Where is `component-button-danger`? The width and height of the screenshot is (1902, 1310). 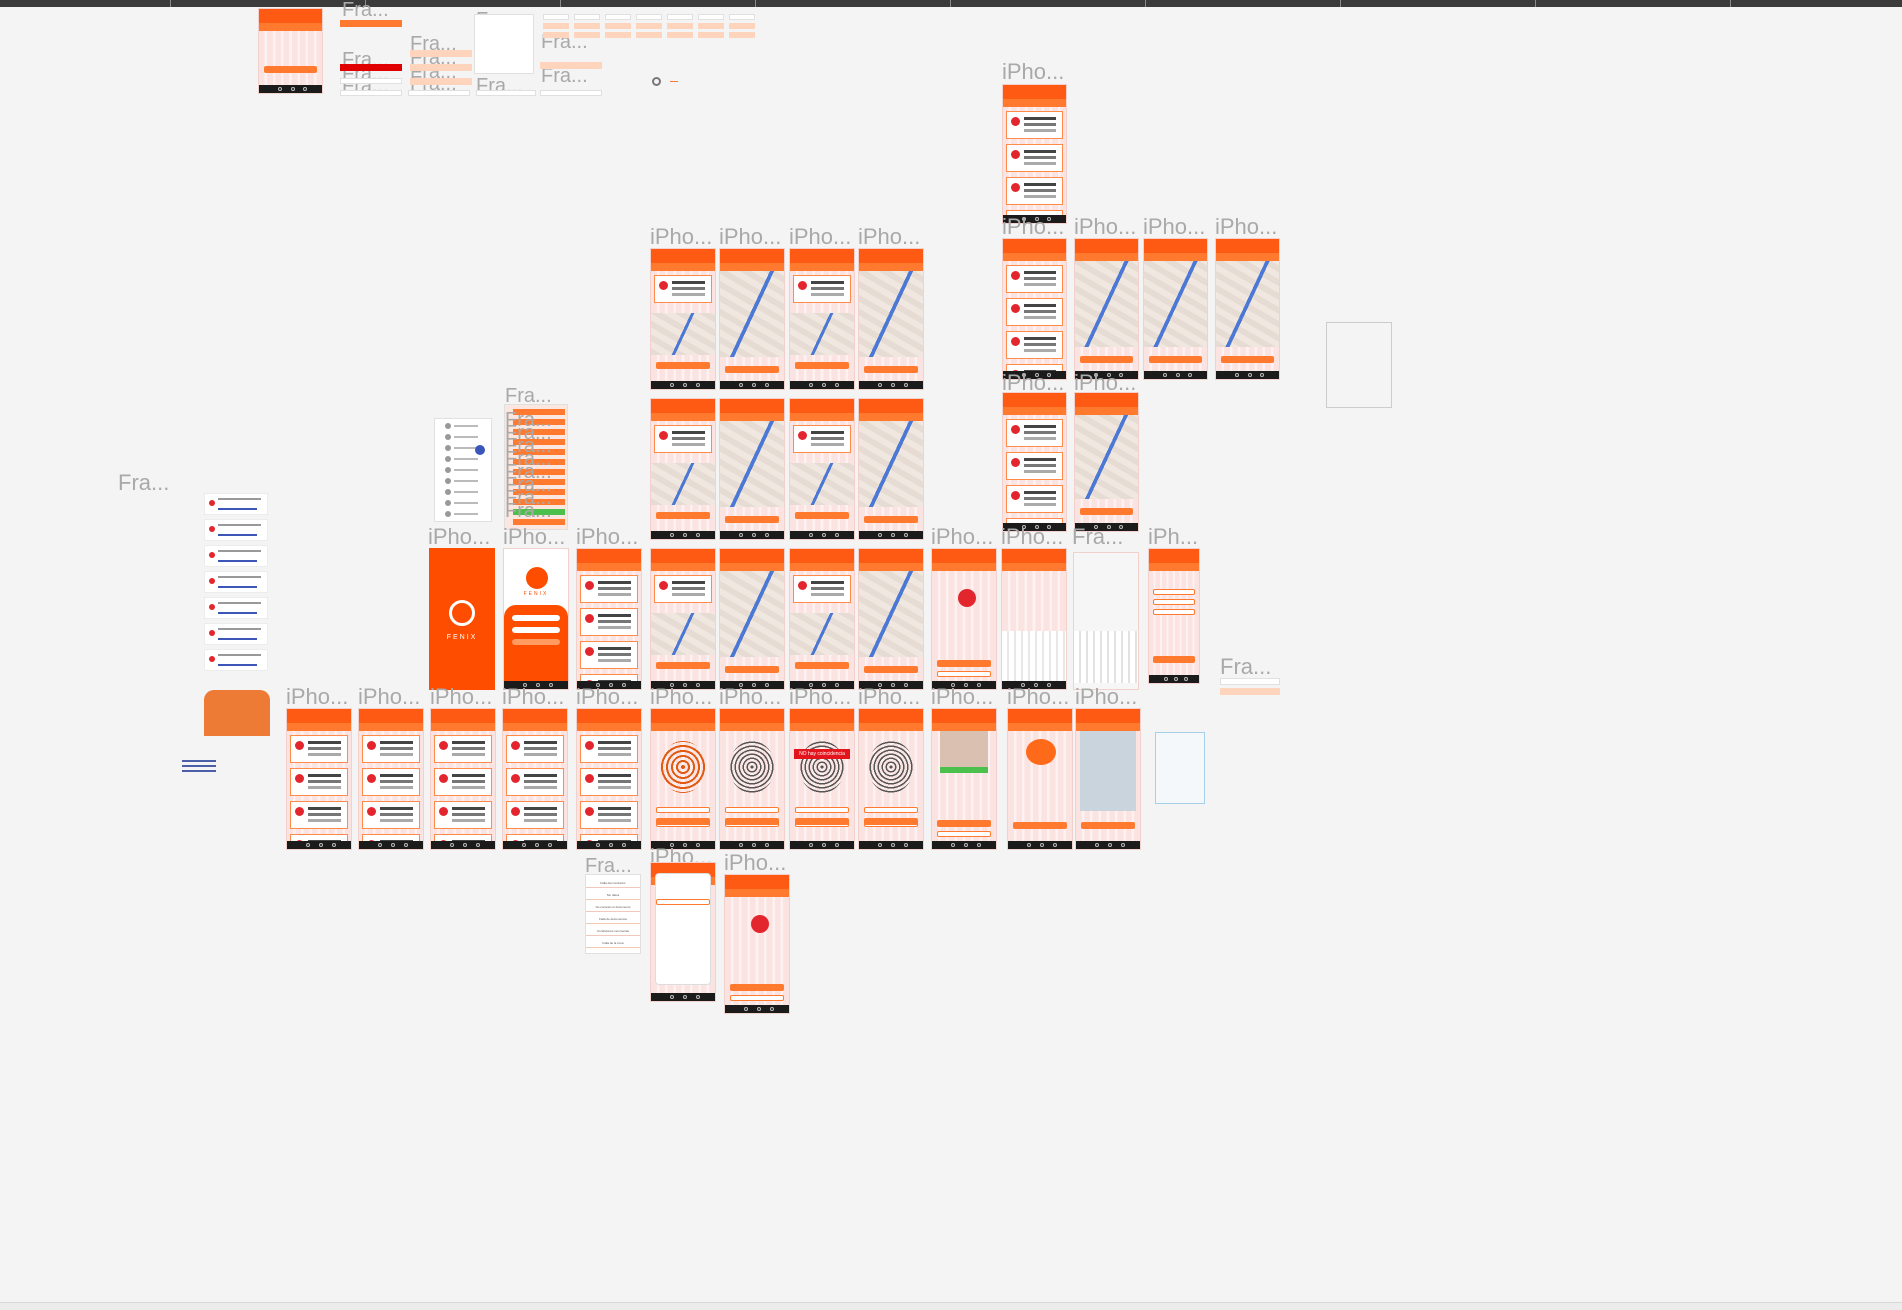 component-button-danger is located at coordinates (371, 67).